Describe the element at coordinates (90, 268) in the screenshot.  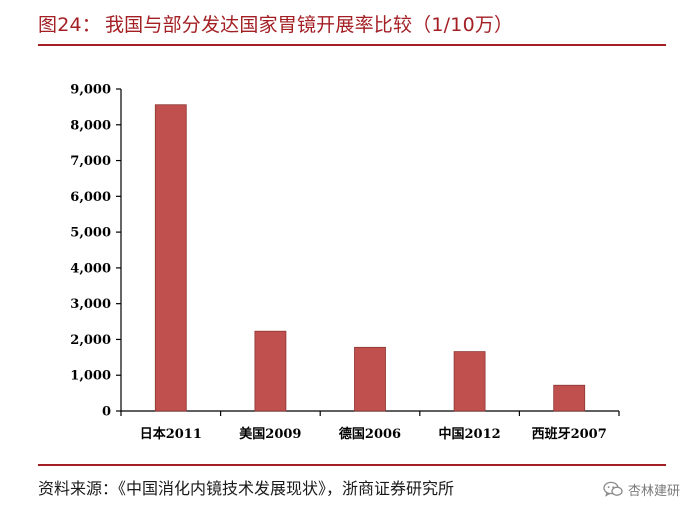
I see `y-tick-label: 4,000` at that location.